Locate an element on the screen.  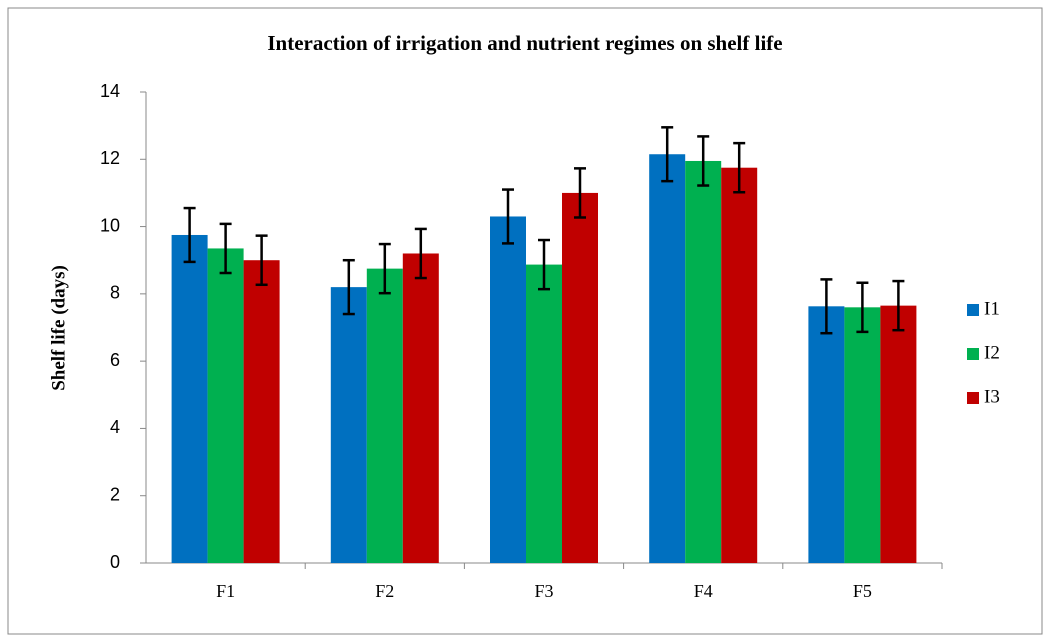
y-axis-title: Shelf life (days) is located at coordinates (58, 328).